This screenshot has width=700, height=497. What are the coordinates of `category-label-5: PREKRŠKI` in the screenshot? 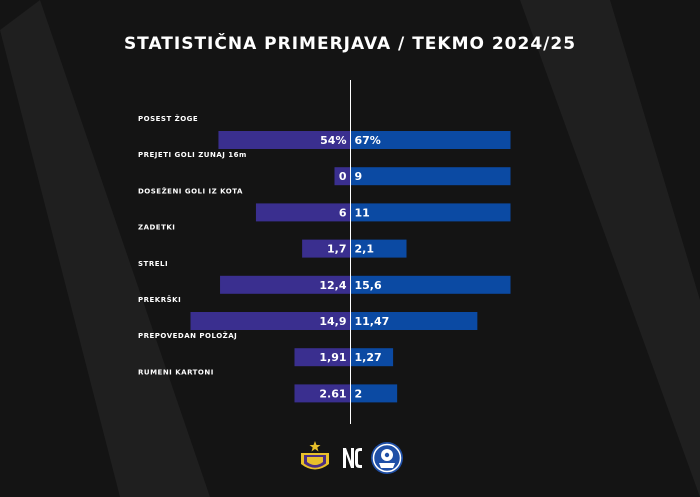 It's located at (159, 299).